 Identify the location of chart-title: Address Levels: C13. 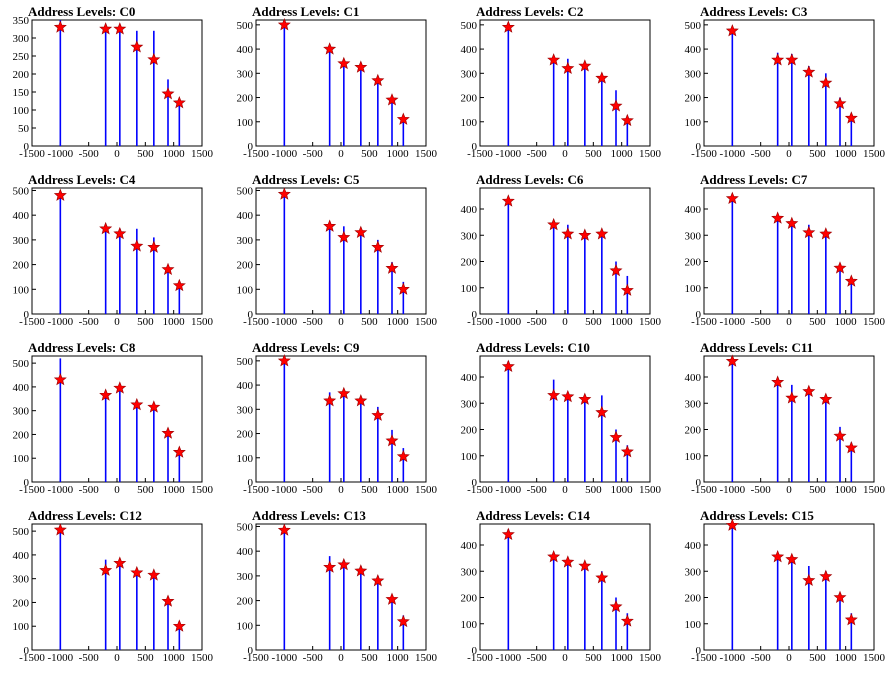
(309, 515).